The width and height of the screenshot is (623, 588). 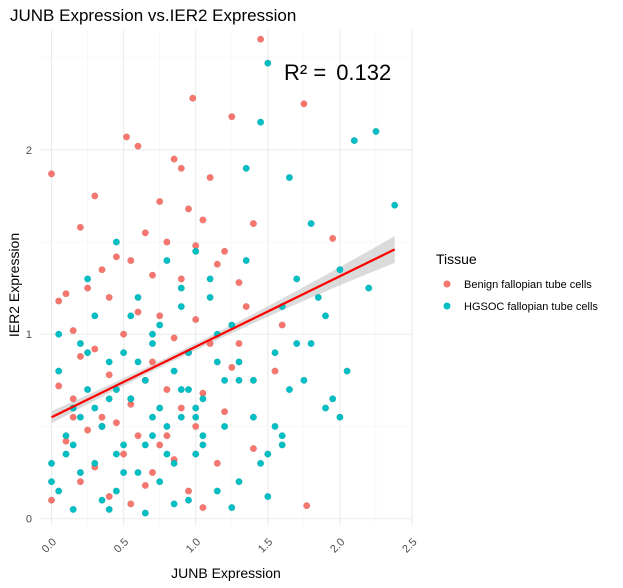 I want to click on x-tick-label: 1.0, so click(x=193, y=545).